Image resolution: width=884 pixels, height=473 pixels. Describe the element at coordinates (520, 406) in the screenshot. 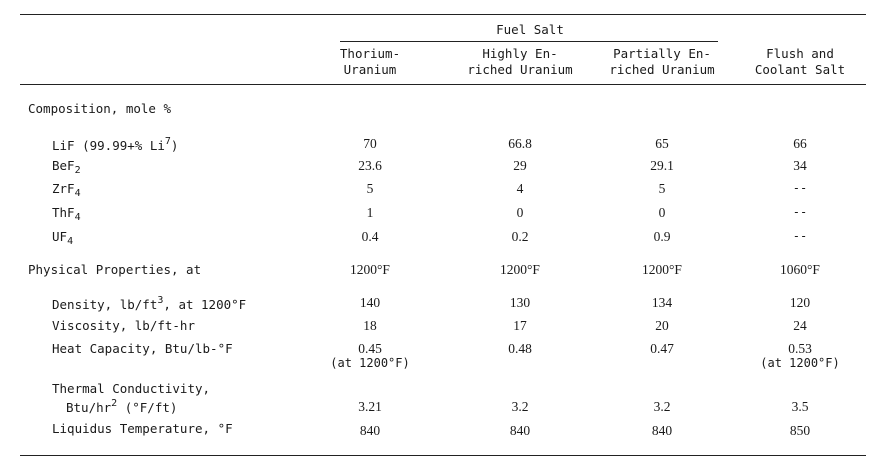

I see `conductivity-highly: 3.2` at that location.